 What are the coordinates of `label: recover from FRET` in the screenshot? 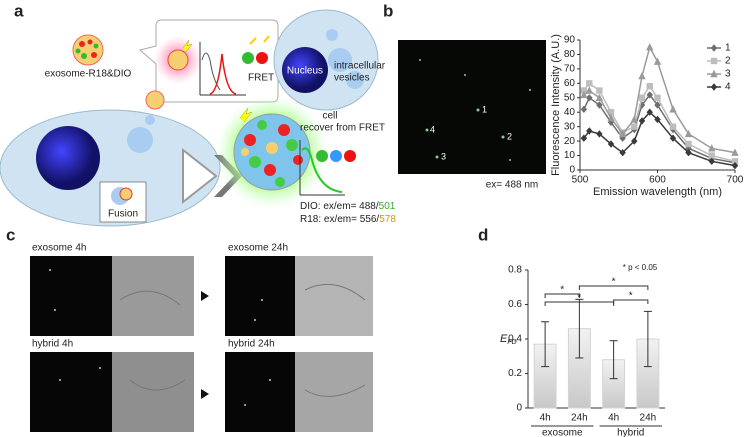 It's located at (342, 128).